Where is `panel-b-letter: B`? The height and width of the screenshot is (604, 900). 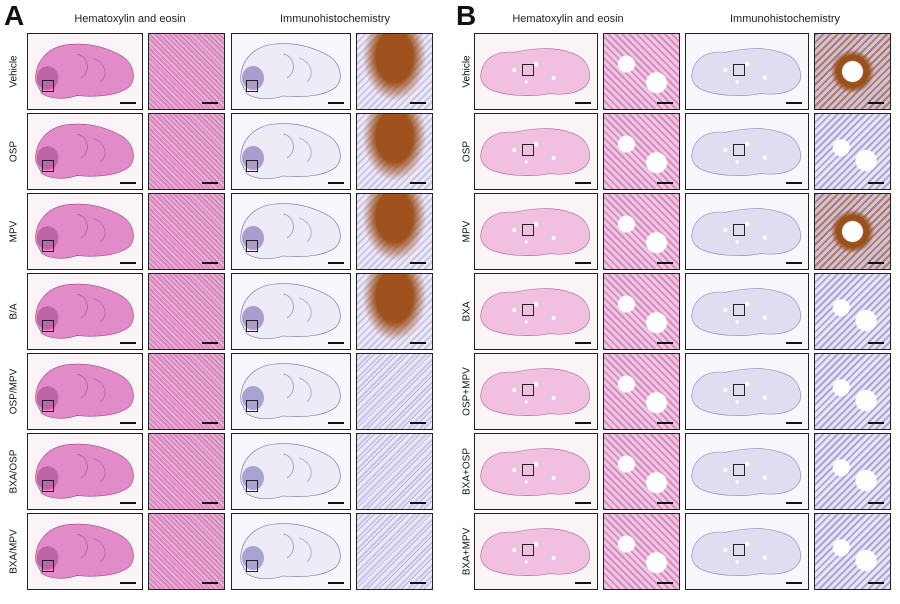 panel-b-letter: B is located at coordinates (466, 15).